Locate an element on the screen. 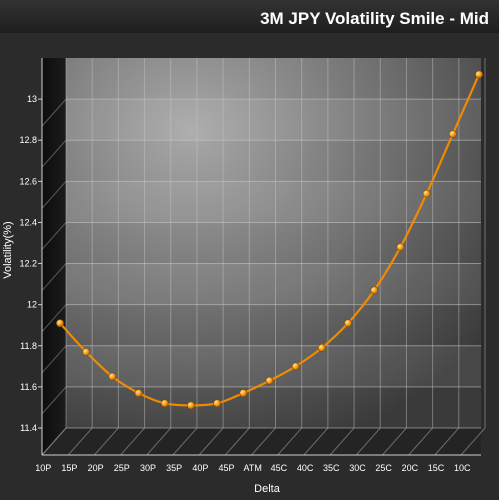  y-axis-label: Volatility(%) is located at coordinates (8, 249).